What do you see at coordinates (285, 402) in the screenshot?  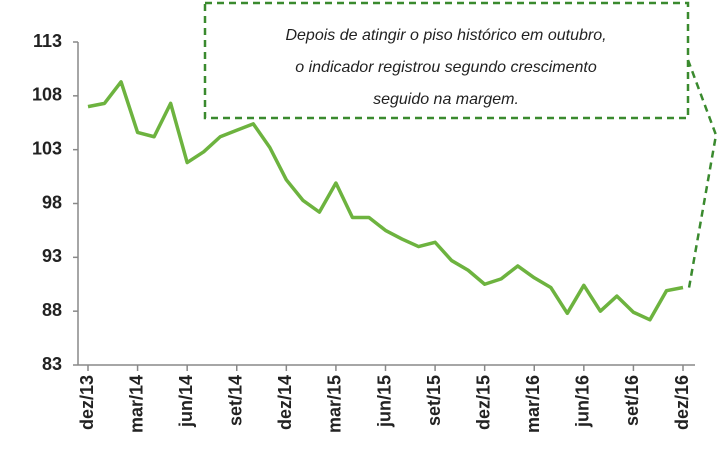 I see `x-tick-label: dez/14` at bounding box center [285, 402].